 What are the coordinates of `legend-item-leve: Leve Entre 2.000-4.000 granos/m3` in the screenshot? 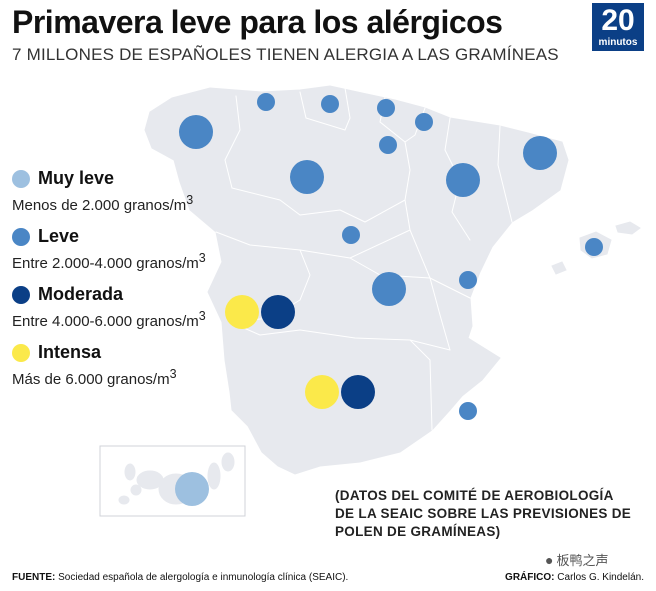 It's located at (109, 255).